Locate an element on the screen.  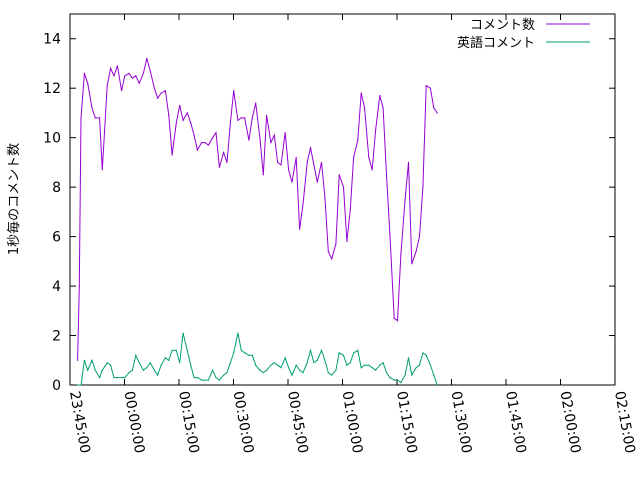
x-tick-label: 01:15:00 is located at coordinates (406, 422).